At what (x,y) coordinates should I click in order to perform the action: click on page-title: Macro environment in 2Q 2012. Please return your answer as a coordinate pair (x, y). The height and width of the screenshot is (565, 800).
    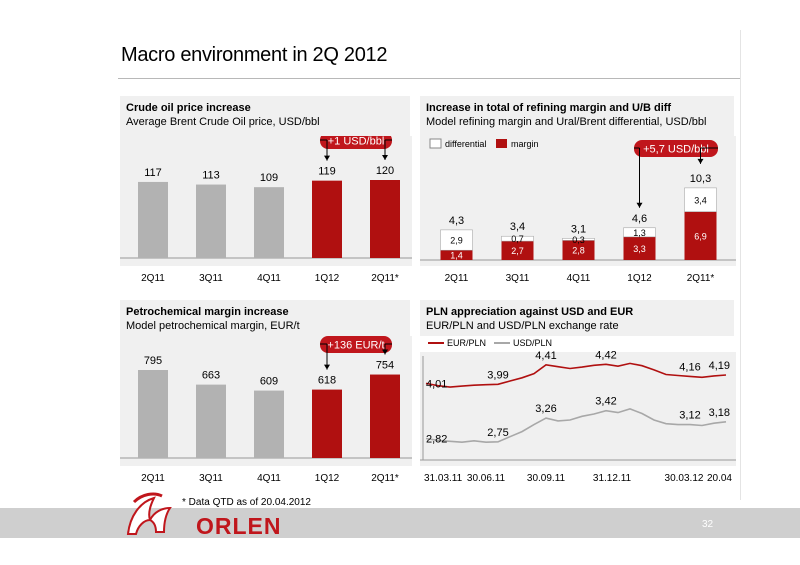
    Looking at the image, I should click on (254, 55).